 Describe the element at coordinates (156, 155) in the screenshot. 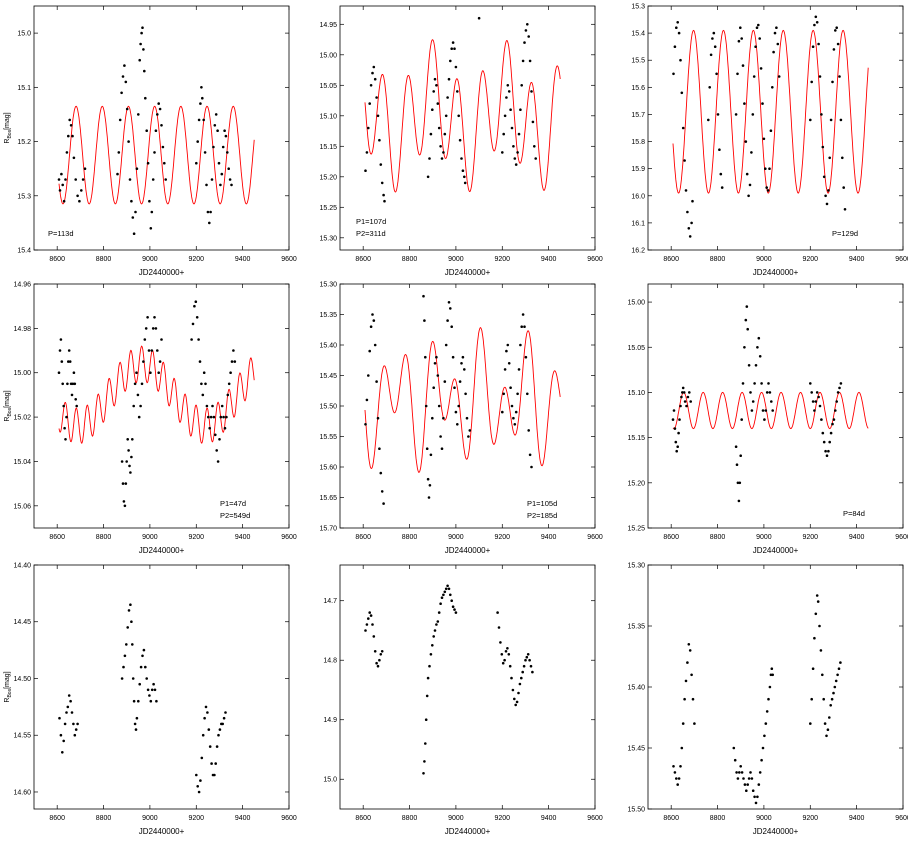

I see `model-curve` at that location.